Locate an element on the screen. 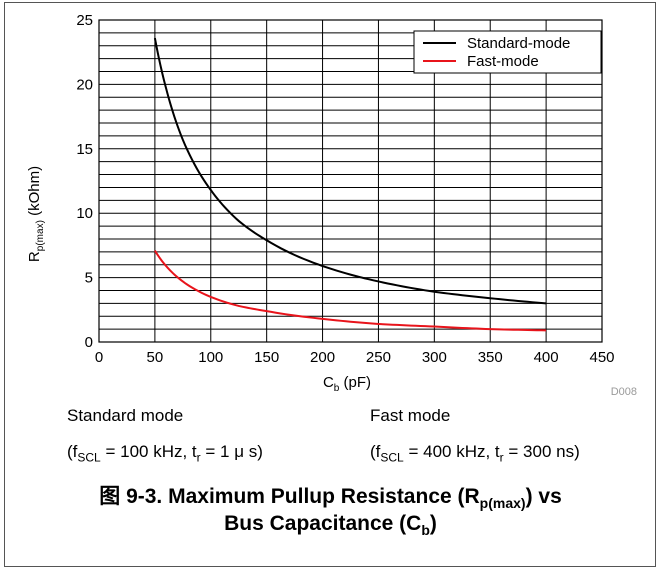  x-tick-label: 350 is located at coordinates (490, 357).